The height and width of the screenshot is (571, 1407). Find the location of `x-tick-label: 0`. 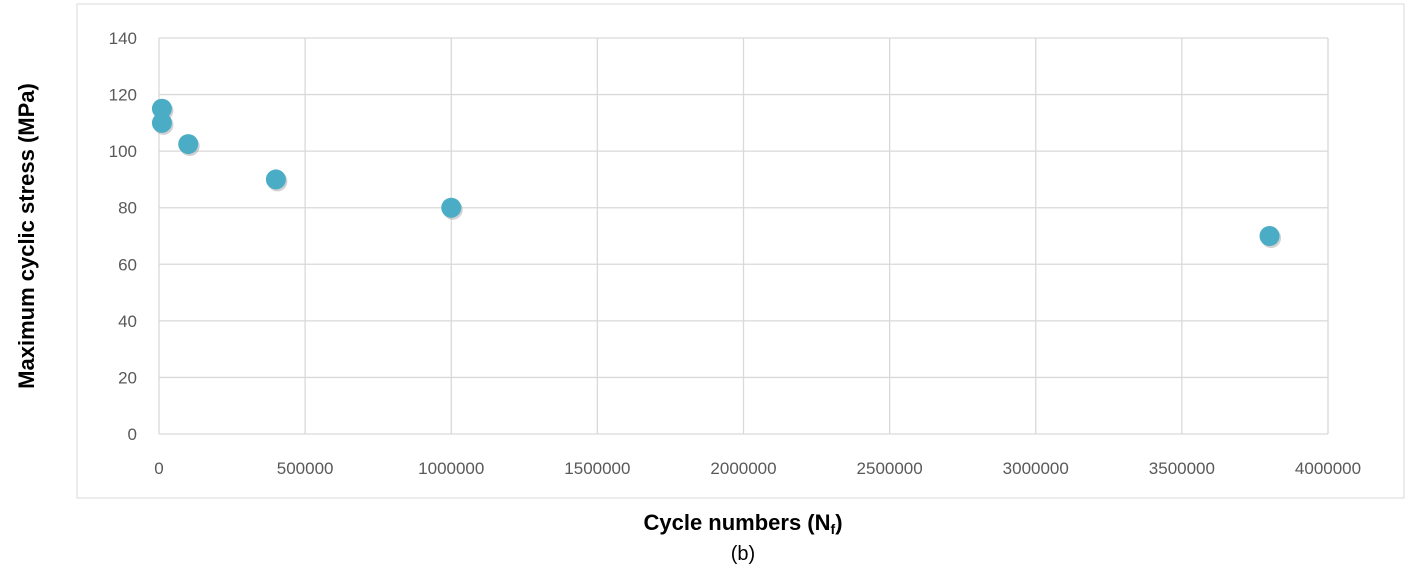

x-tick-label: 0 is located at coordinates (158, 468).